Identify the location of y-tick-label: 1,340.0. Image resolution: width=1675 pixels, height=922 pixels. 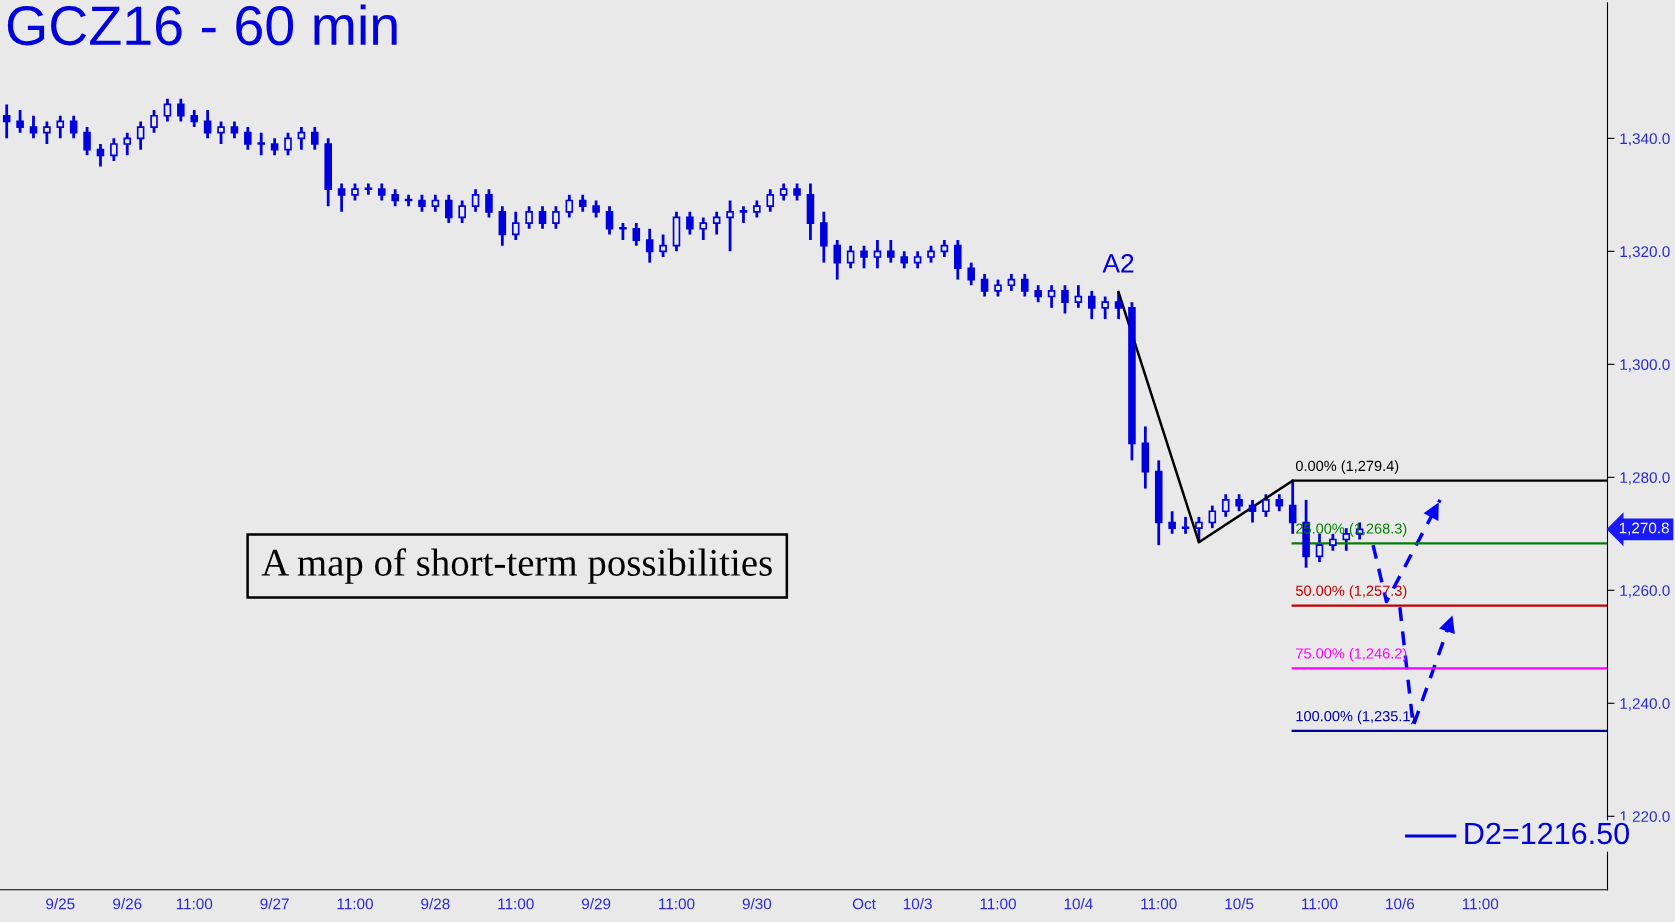
(1645, 139).